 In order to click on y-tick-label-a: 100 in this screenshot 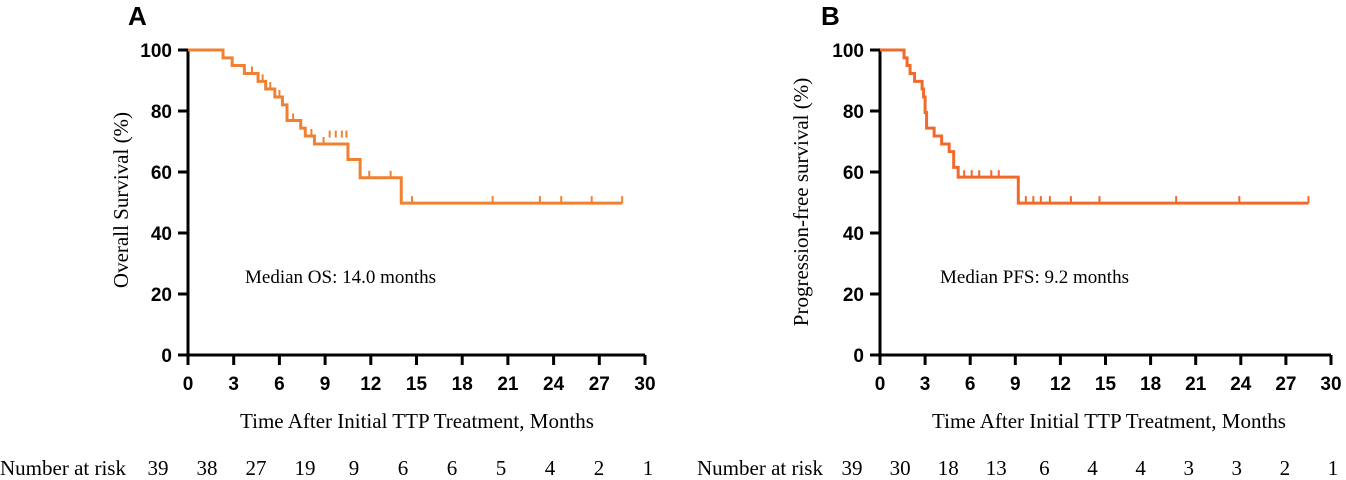, I will do `click(156, 51)`.